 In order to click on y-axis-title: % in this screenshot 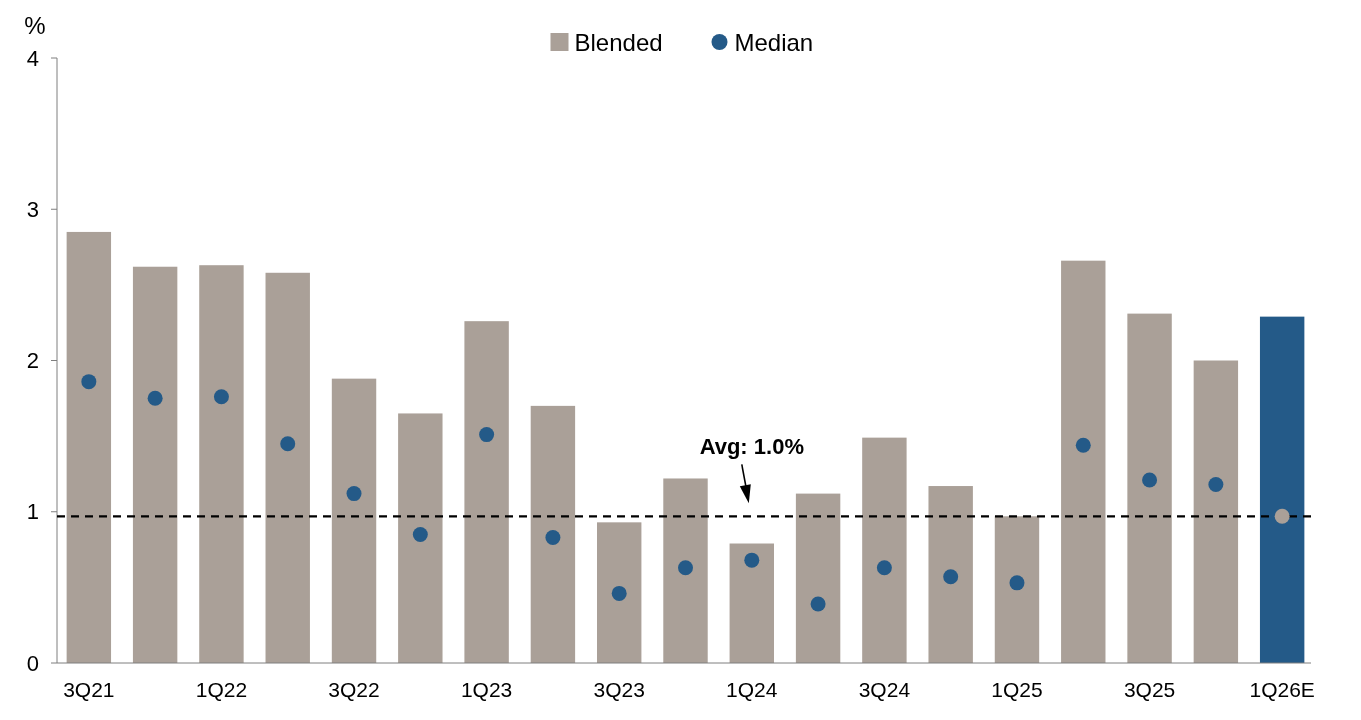, I will do `click(35, 25)`.